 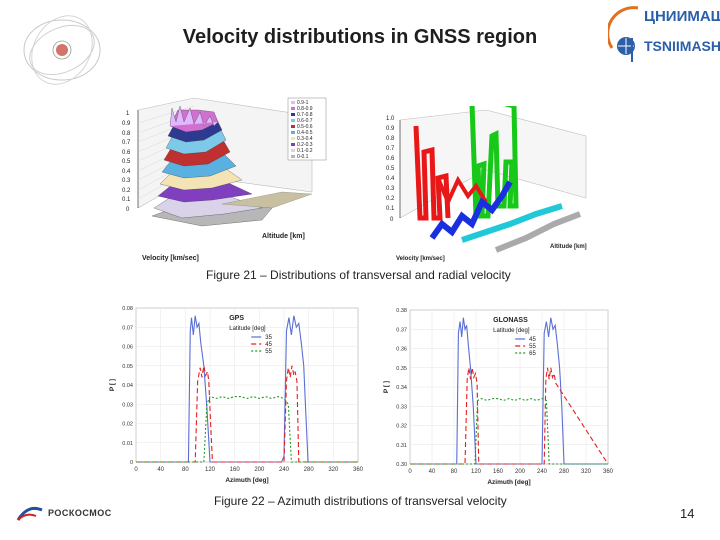 What do you see at coordinates (127, 328) in the screenshot?
I see `y-tick-label: 0.07` at bounding box center [127, 328].